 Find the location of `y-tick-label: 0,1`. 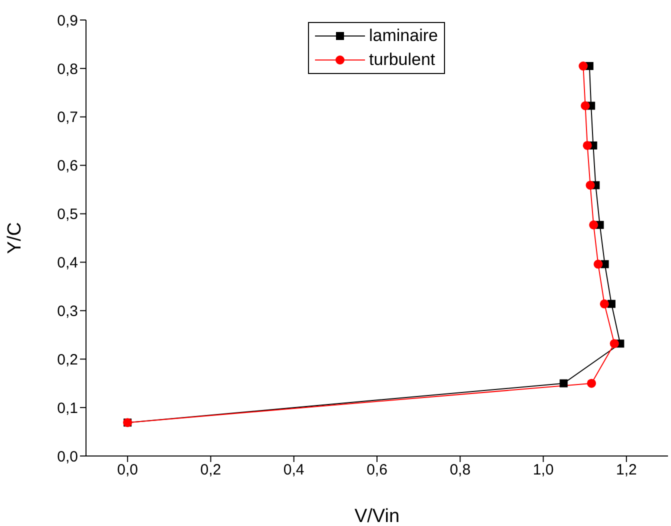

y-tick-label: 0,1 is located at coordinates (67, 408).